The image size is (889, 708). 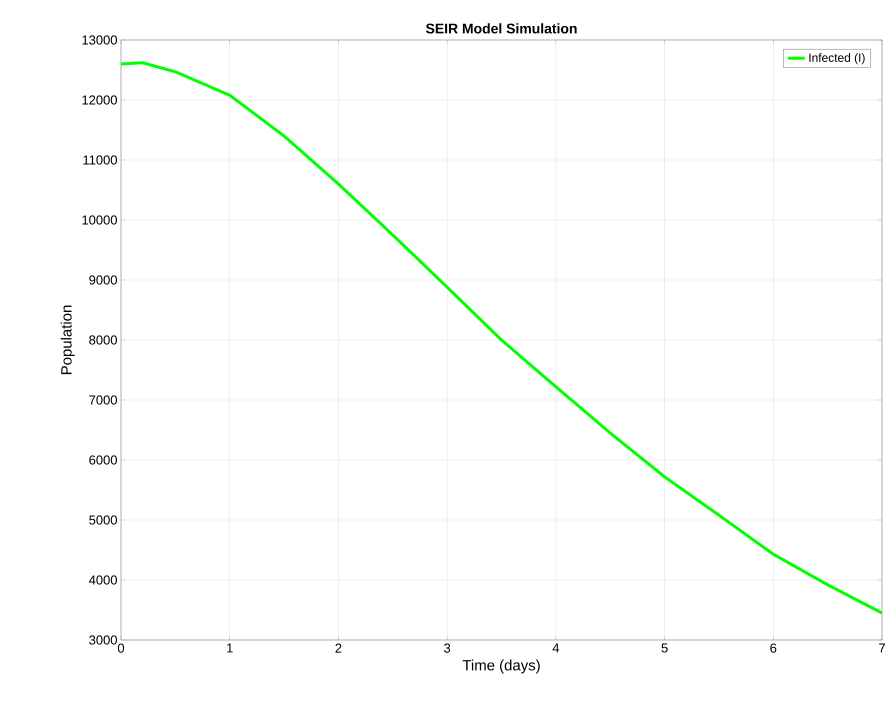 What do you see at coordinates (102, 580) in the screenshot?
I see `y-tick-label: 4000` at bounding box center [102, 580].